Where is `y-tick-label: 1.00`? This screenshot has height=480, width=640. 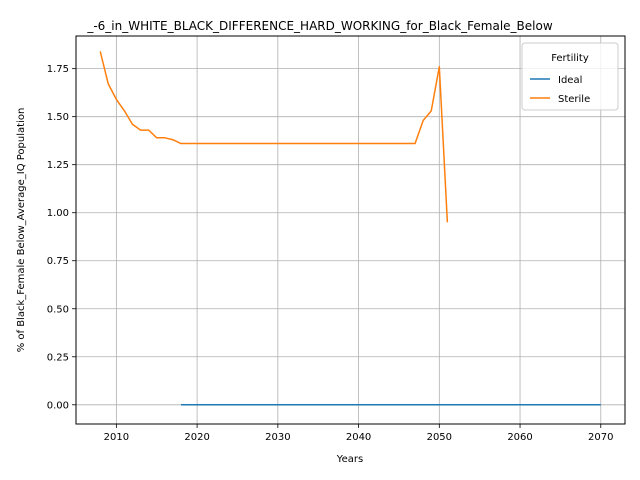 y-tick-label: 1.00 is located at coordinates (58, 213).